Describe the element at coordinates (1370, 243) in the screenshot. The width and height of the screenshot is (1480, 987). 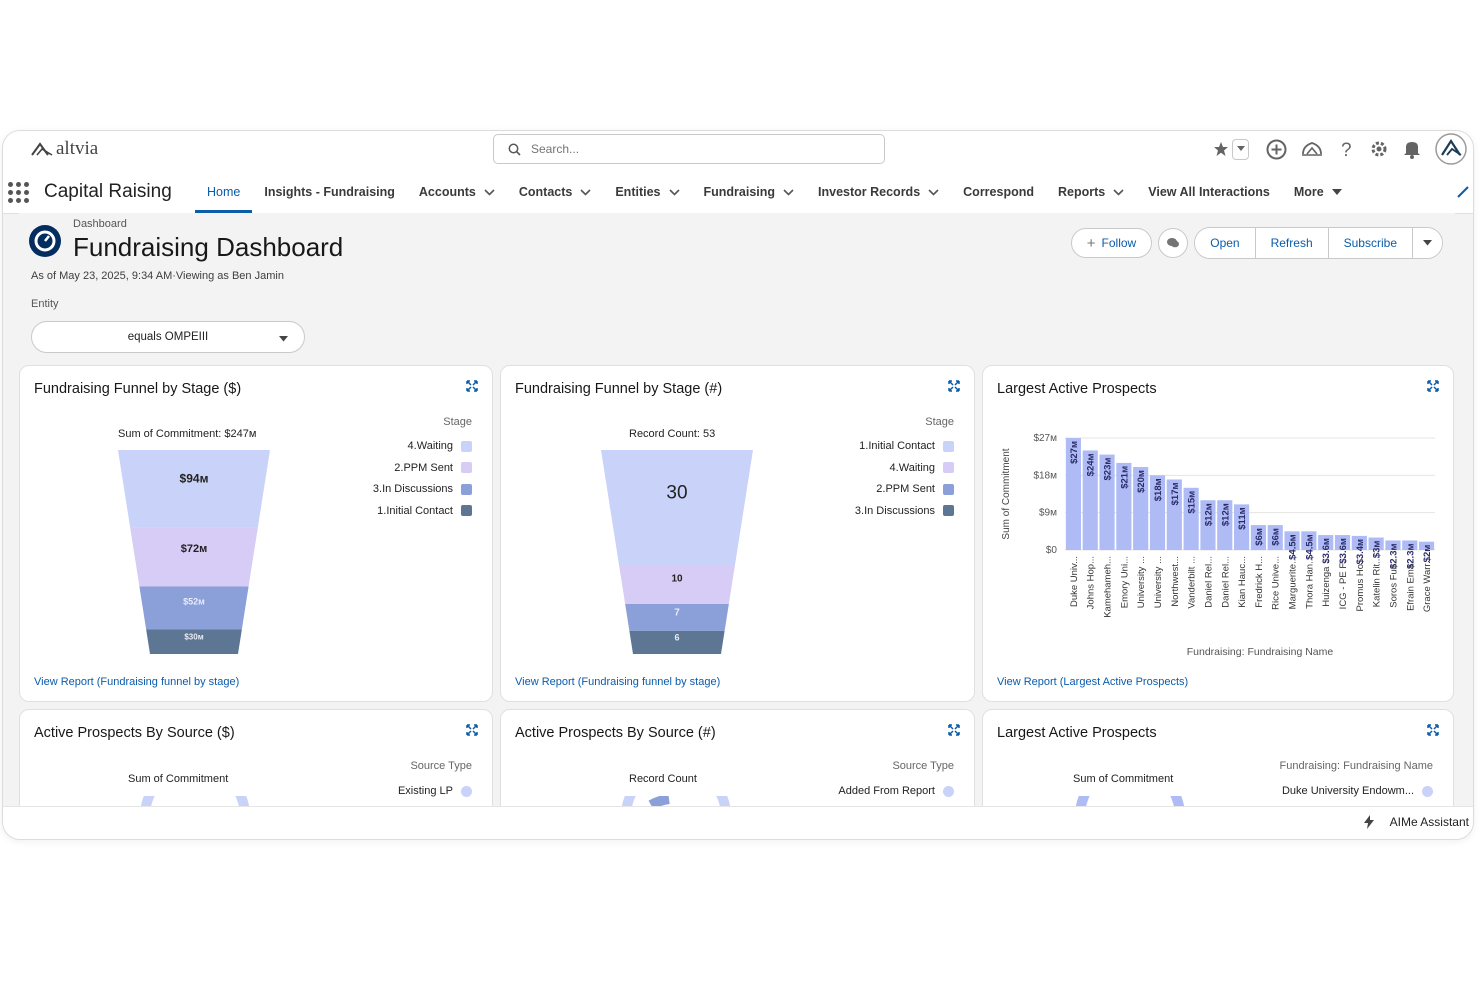
I see `subscribe-button: Subscribe` at that location.